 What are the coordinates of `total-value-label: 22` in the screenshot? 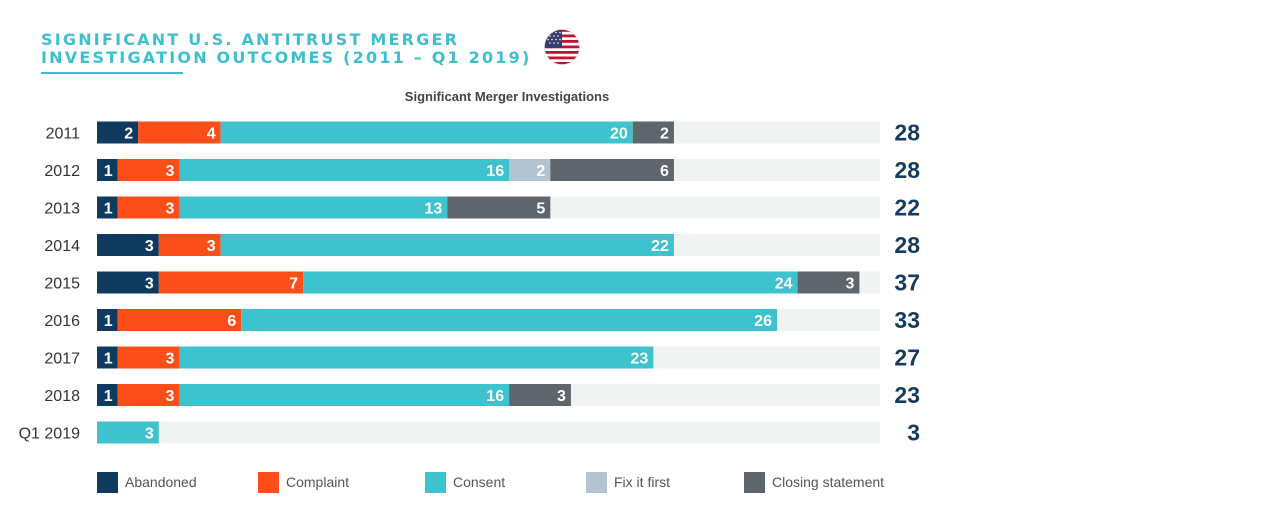 It's located at (907, 208).